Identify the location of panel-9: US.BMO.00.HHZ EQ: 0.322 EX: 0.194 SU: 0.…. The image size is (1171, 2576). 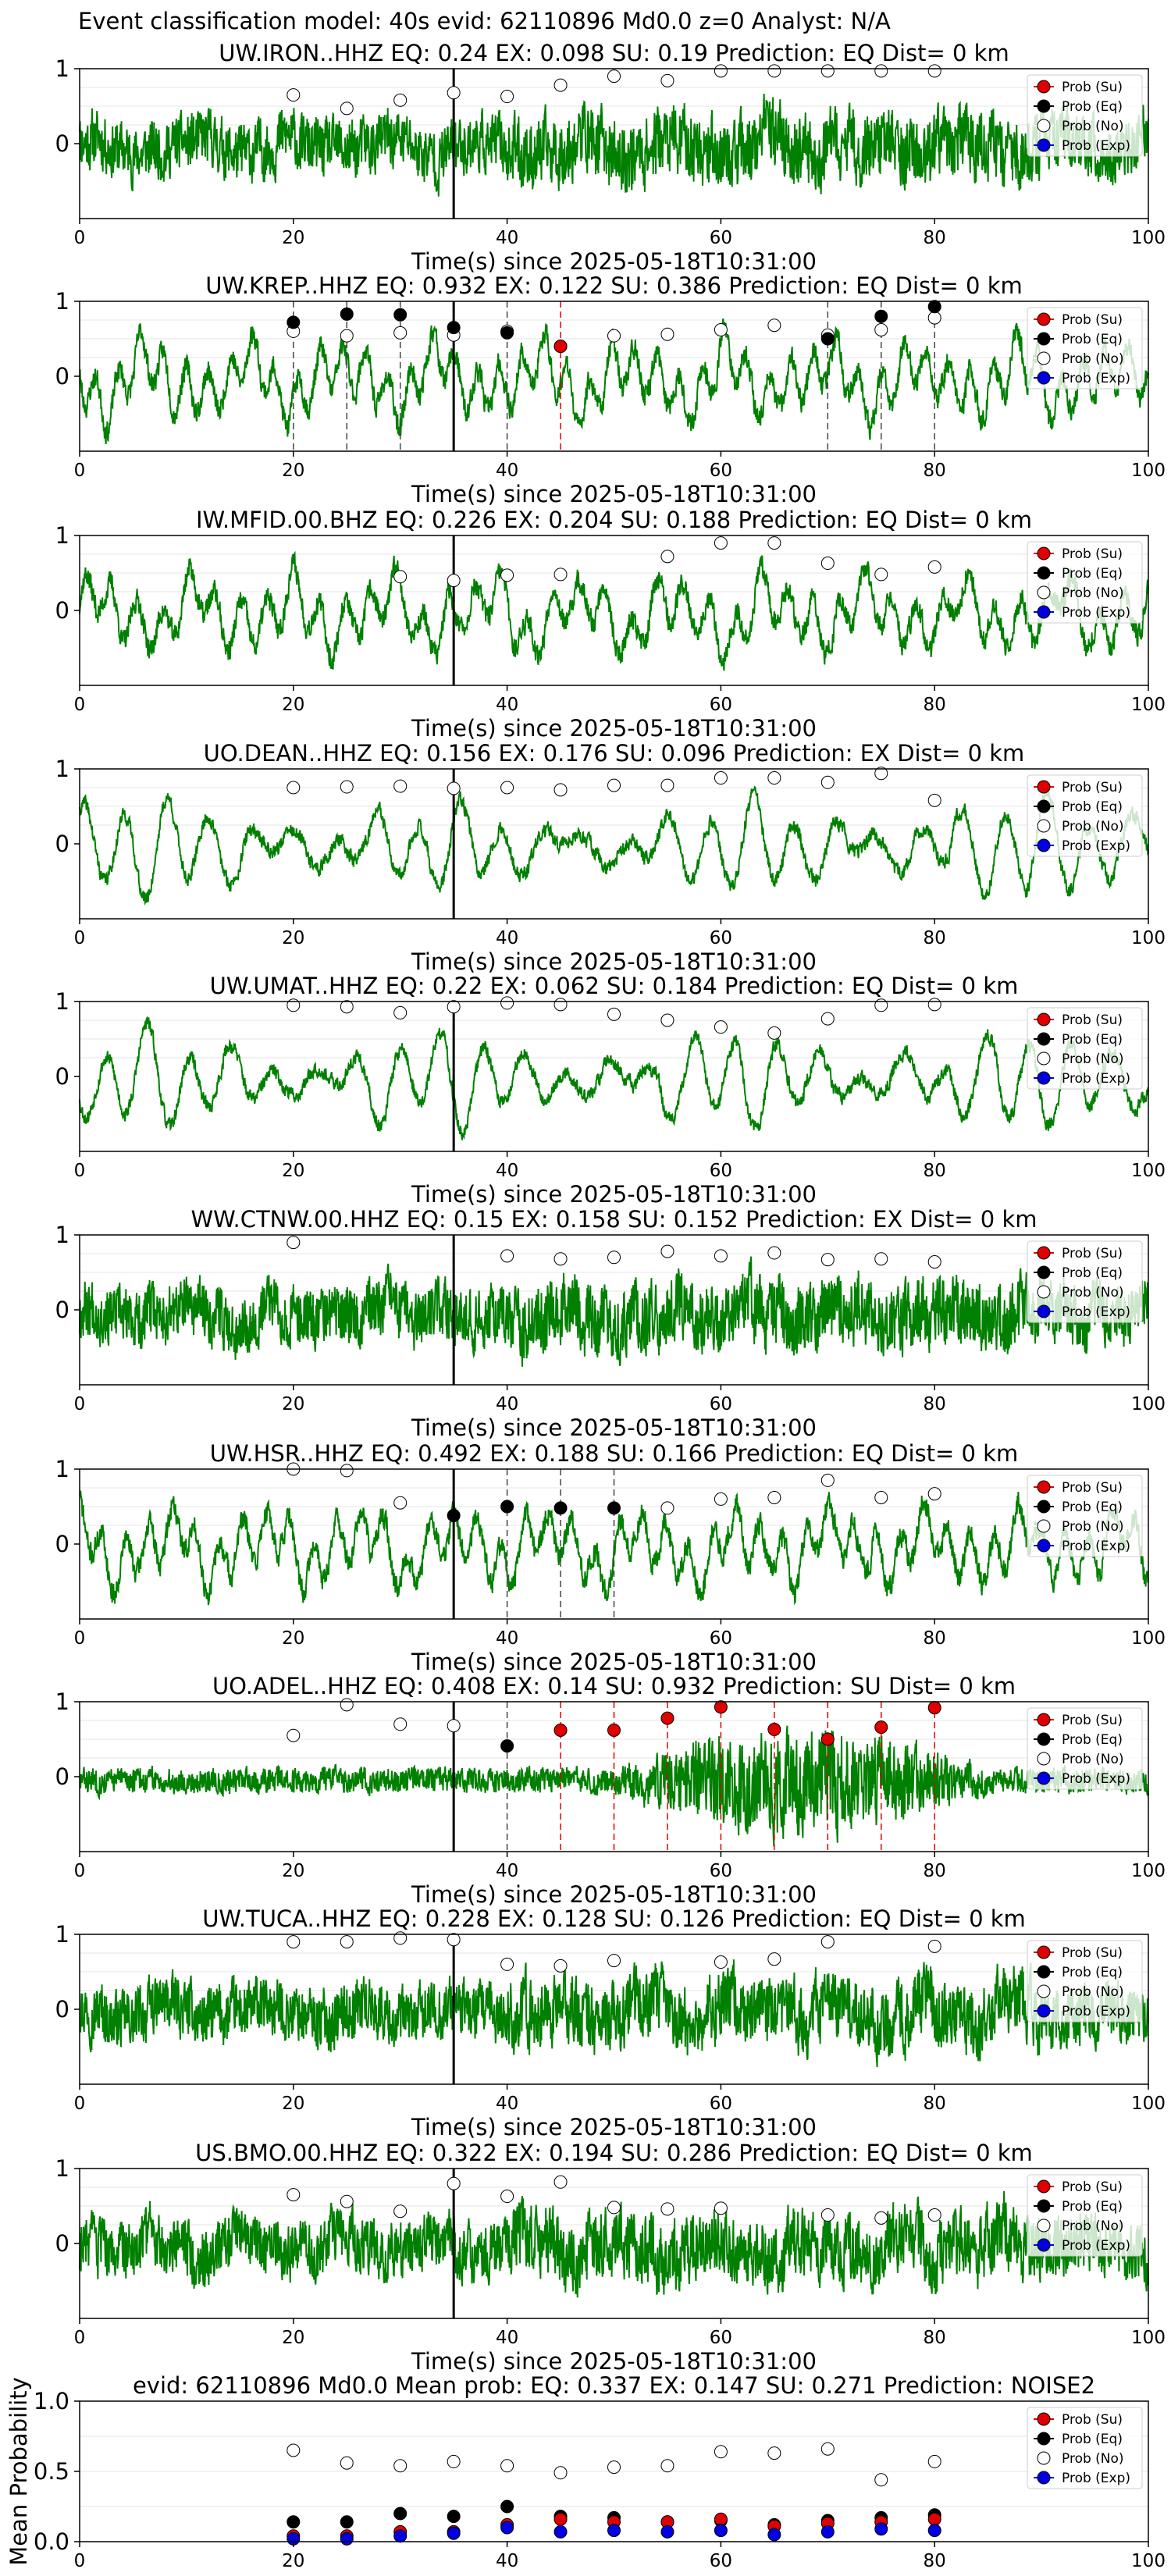
(610, 2257).